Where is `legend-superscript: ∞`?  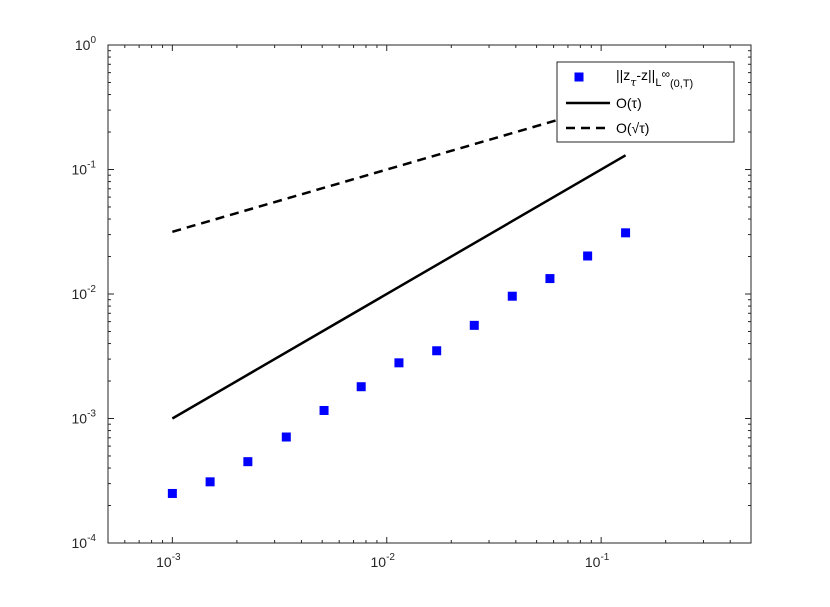 legend-superscript: ∞ is located at coordinates (665, 74).